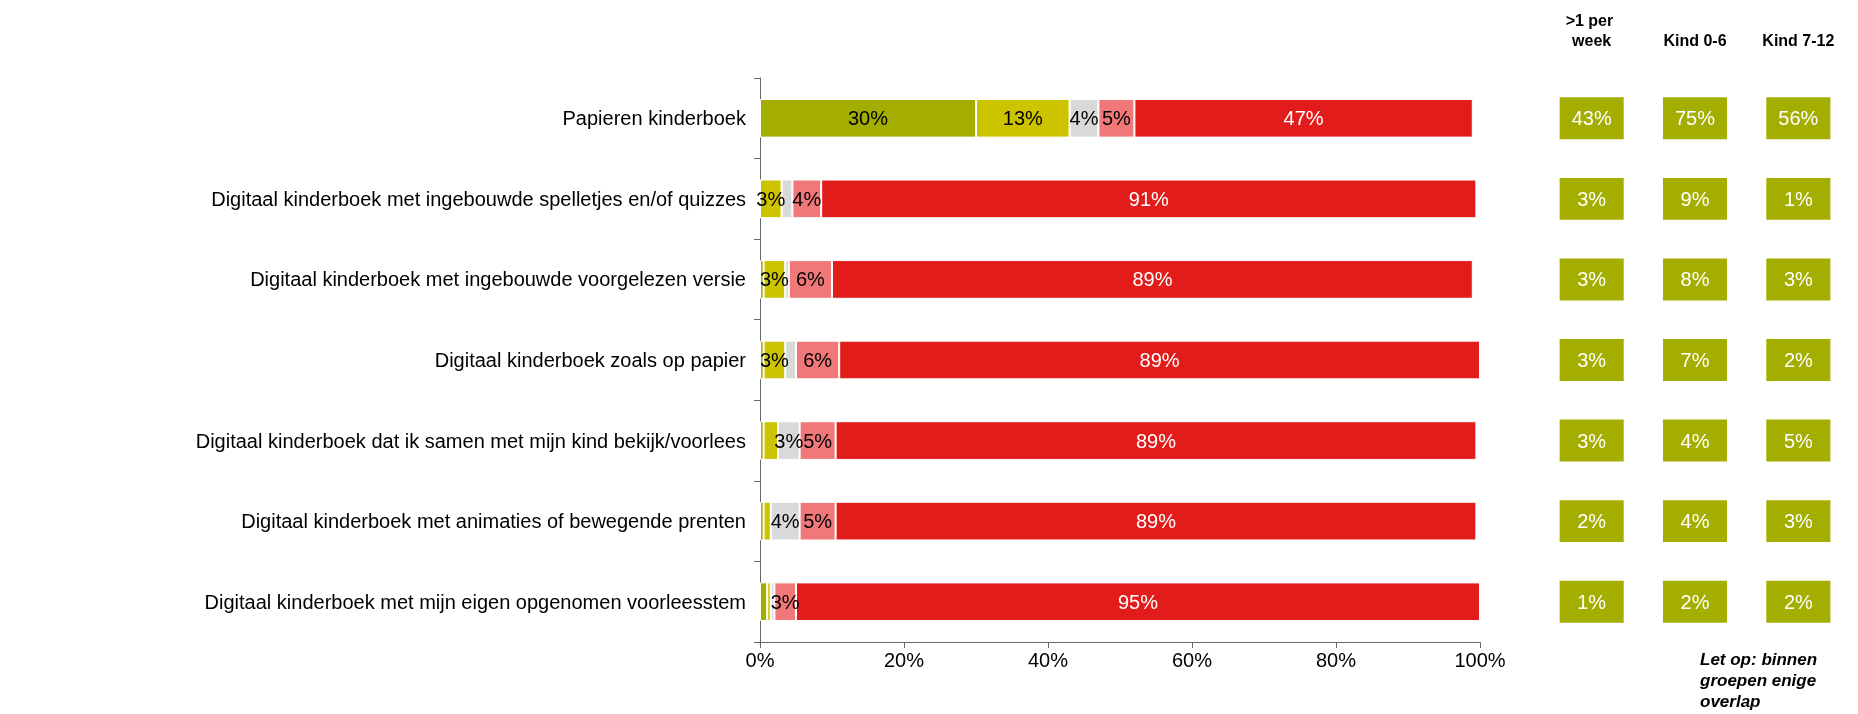  What do you see at coordinates (1798, 118) in the screenshot?
I see `data-label: 56%` at bounding box center [1798, 118].